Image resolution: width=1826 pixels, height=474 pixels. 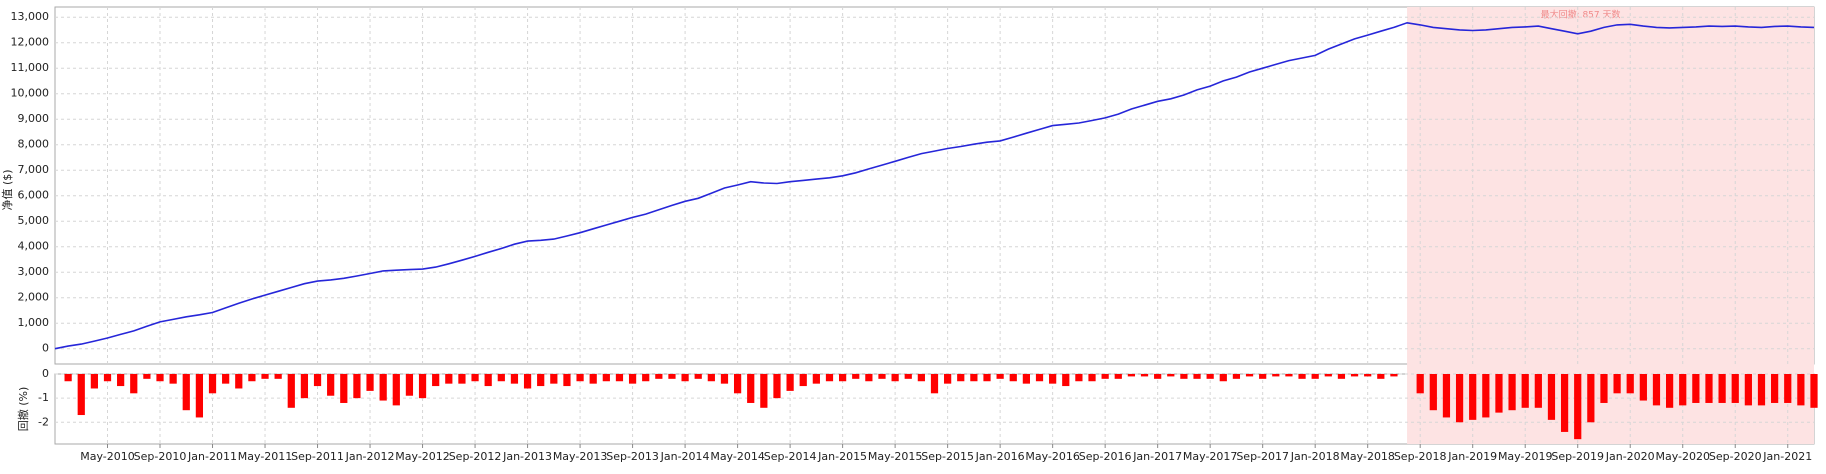 I want to click on x-tick-label: Jan-2017, so click(x=1157, y=456).